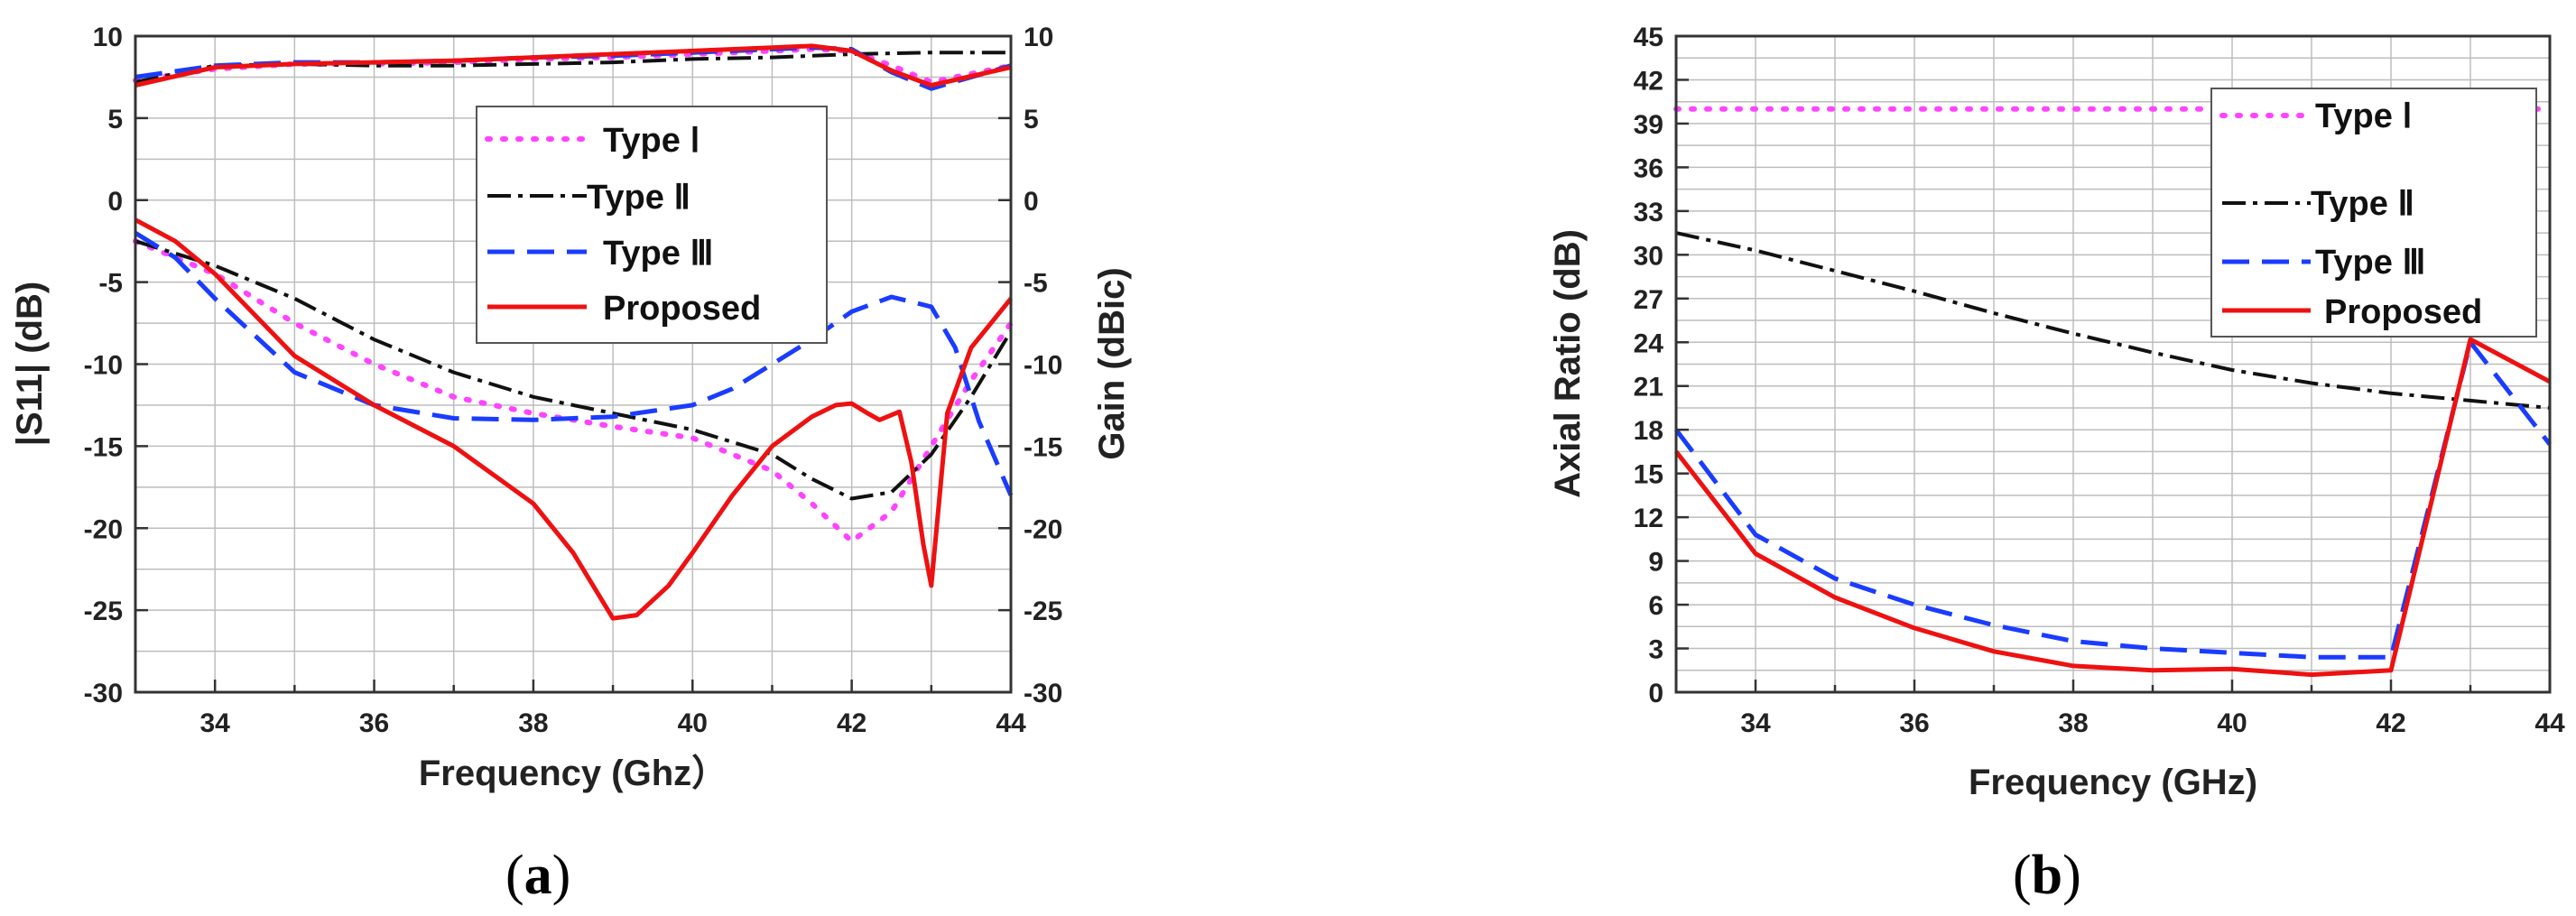  What do you see at coordinates (2549, 723) in the screenshot?
I see `chart-b-x-tick-label: 44` at bounding box center [2549, 723].